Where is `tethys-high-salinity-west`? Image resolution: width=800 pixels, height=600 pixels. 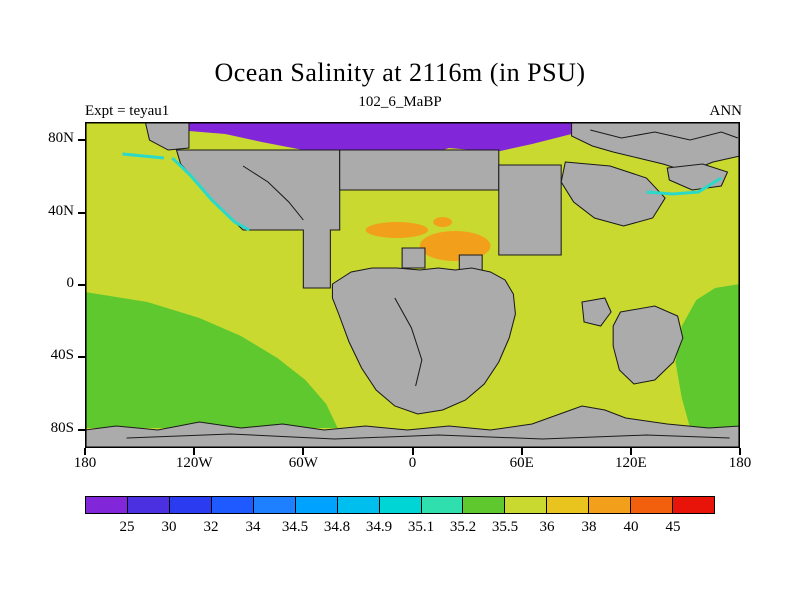 tethys-high-salinity-west is located at coordinates (397, 230).